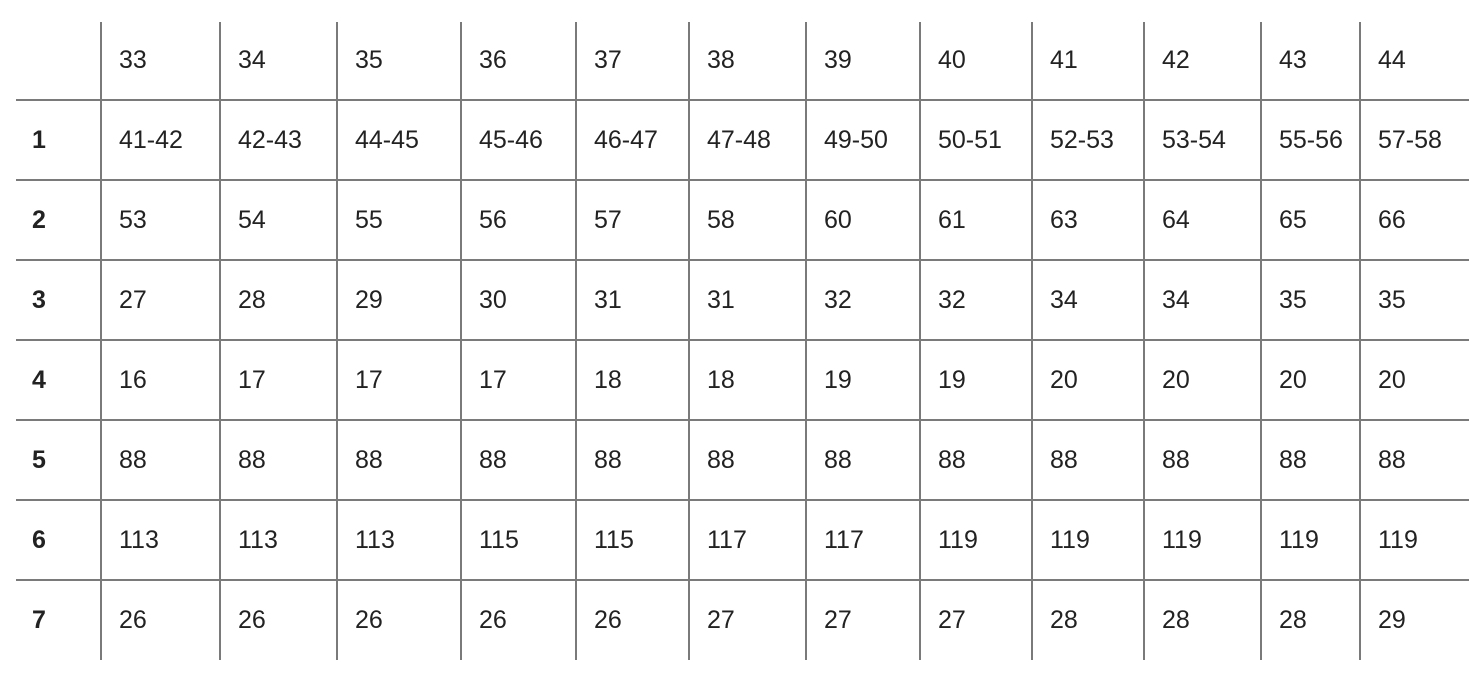 The image size is (1469, 680). What do you see at coordinates (58, 61) in the screenshot?
I see `row-header-cell` at bounding box center [58, 61].